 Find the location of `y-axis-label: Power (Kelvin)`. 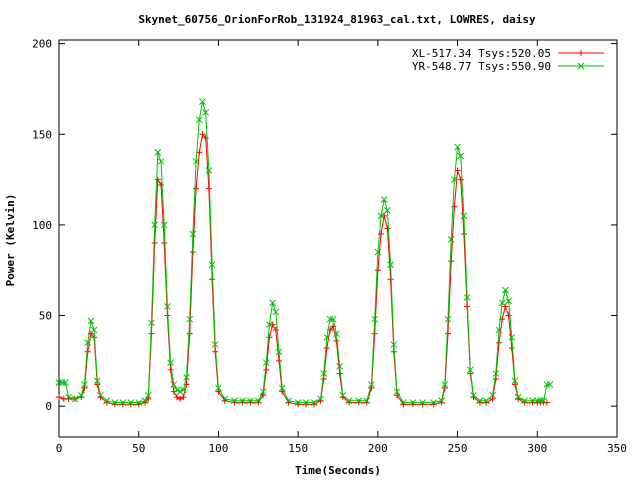

y-axis-label: Power (Kelvin) is located at coordinates (10, 240).